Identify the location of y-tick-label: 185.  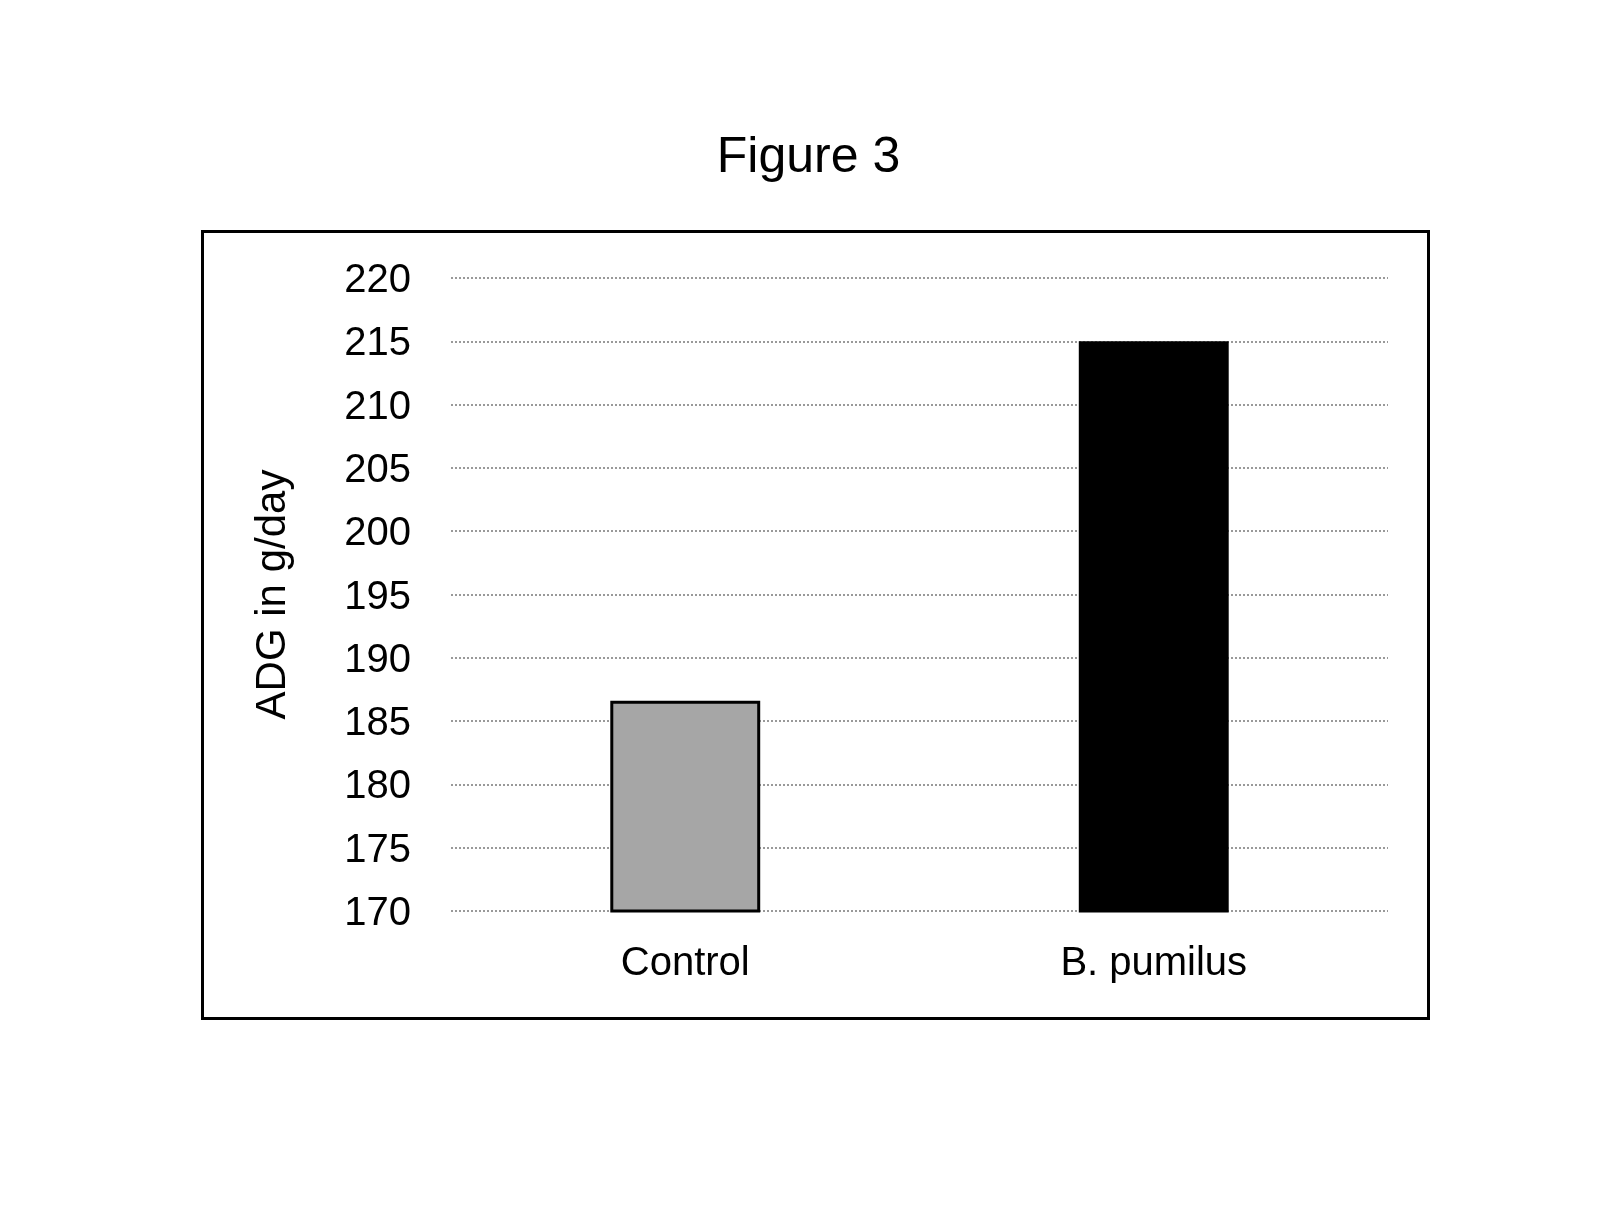
(377, 721).